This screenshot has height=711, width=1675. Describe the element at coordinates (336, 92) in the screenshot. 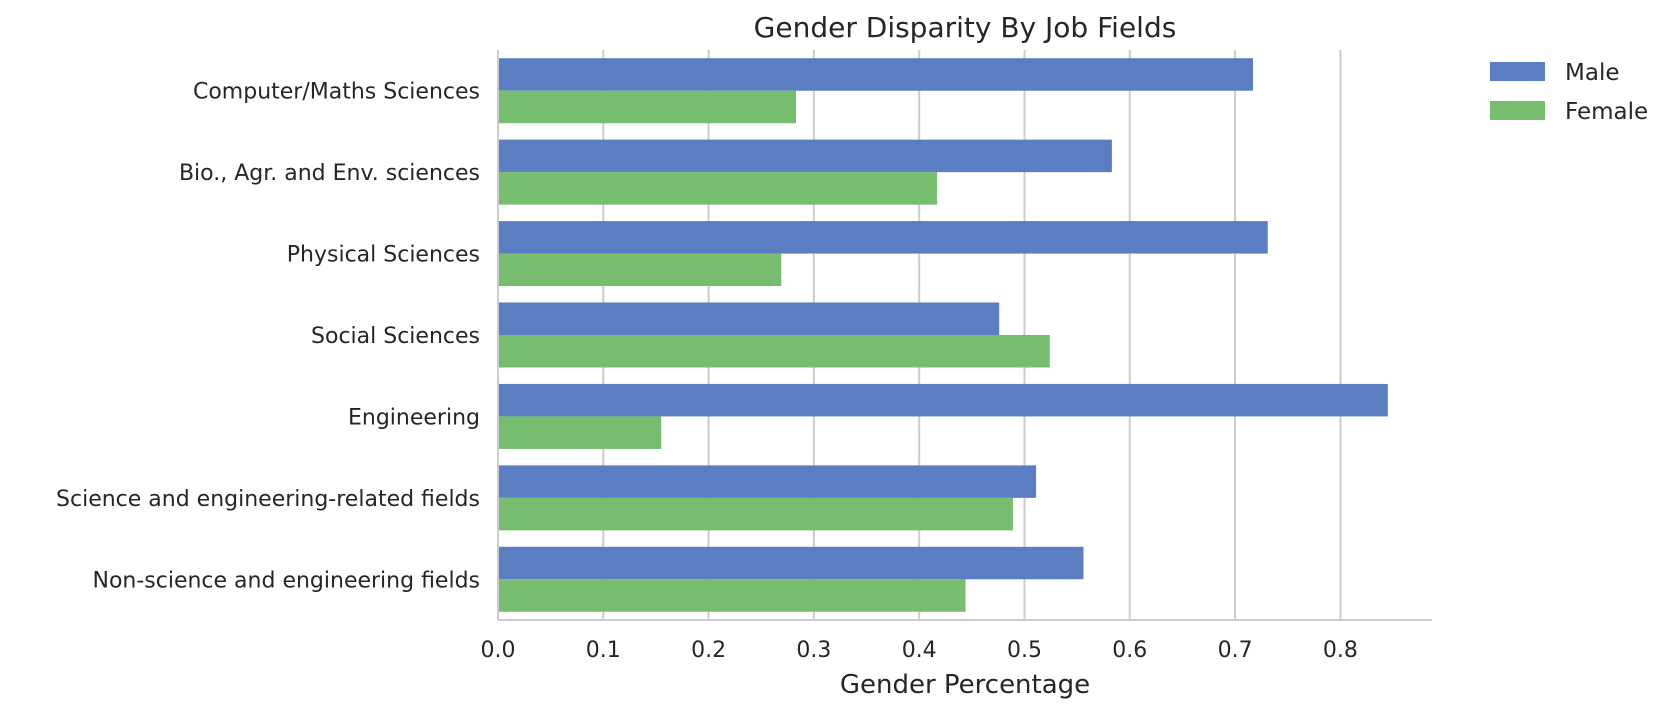

I see `y-tick-label: Computer/Maths Sciences` at that location.